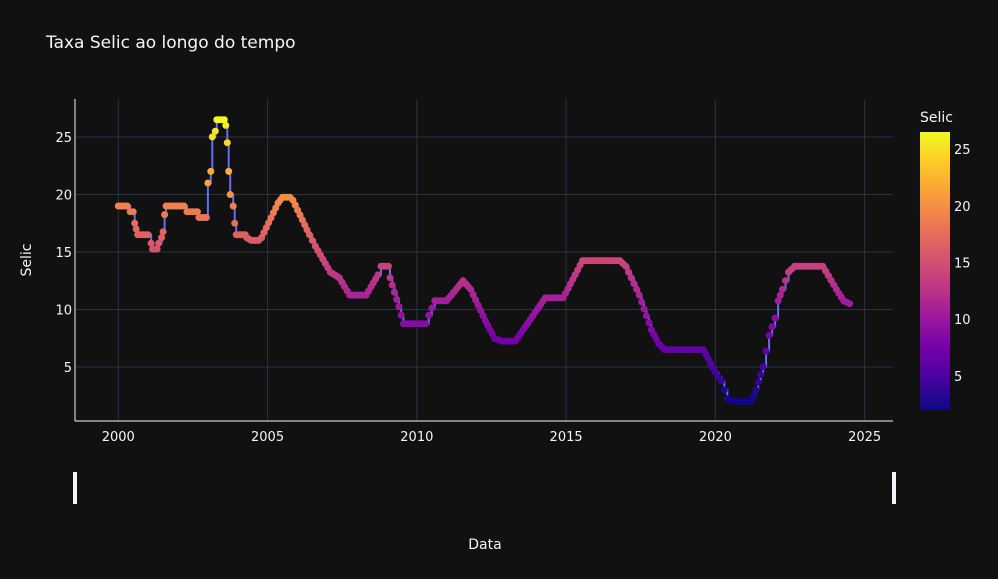 Image resolution: width=998 pixels, height=579 pixels. What do you see at coordinates (170, 43) in the screenshot?
I see `chart-title: Taxa Selic ao longo do tempo` at bounding box center [170, 43].